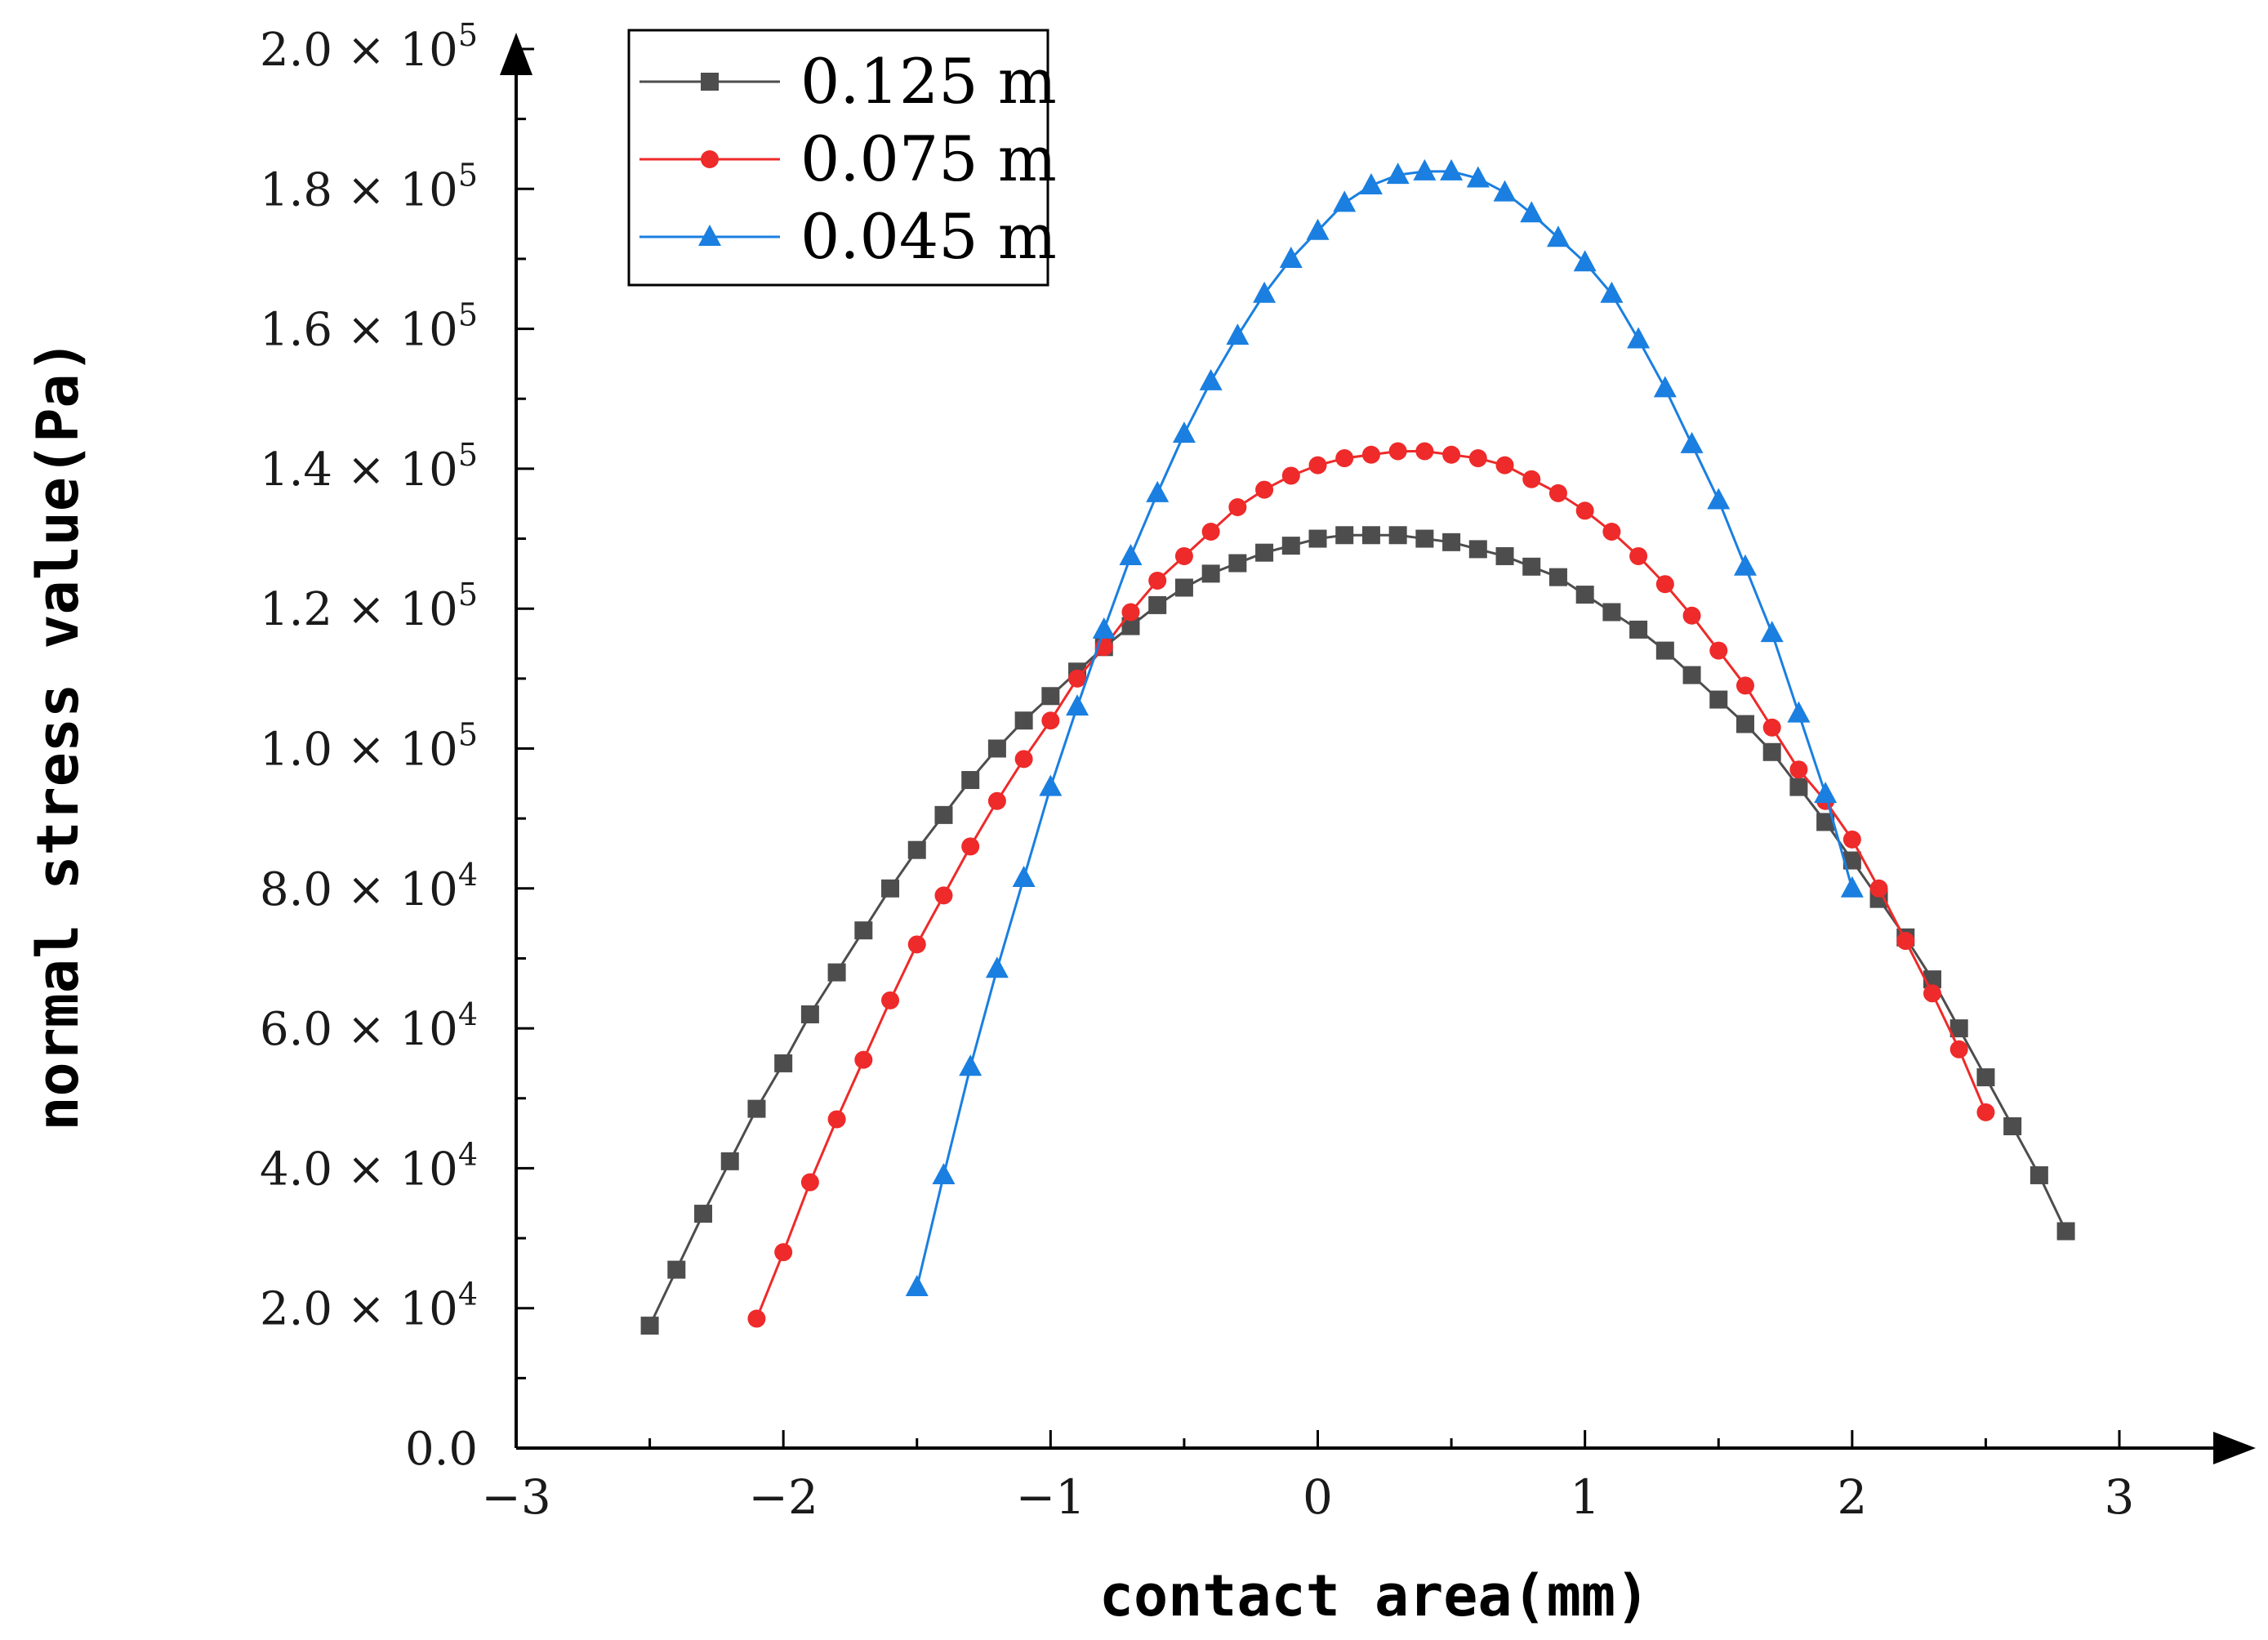 The height and width of the screenshot is (1640, 2268). What do you see at coordinates (369, 1026) in the screenshot?
I see `y-tick-label: 6.0 × 10⁴` at bounding box center [369, 1026].